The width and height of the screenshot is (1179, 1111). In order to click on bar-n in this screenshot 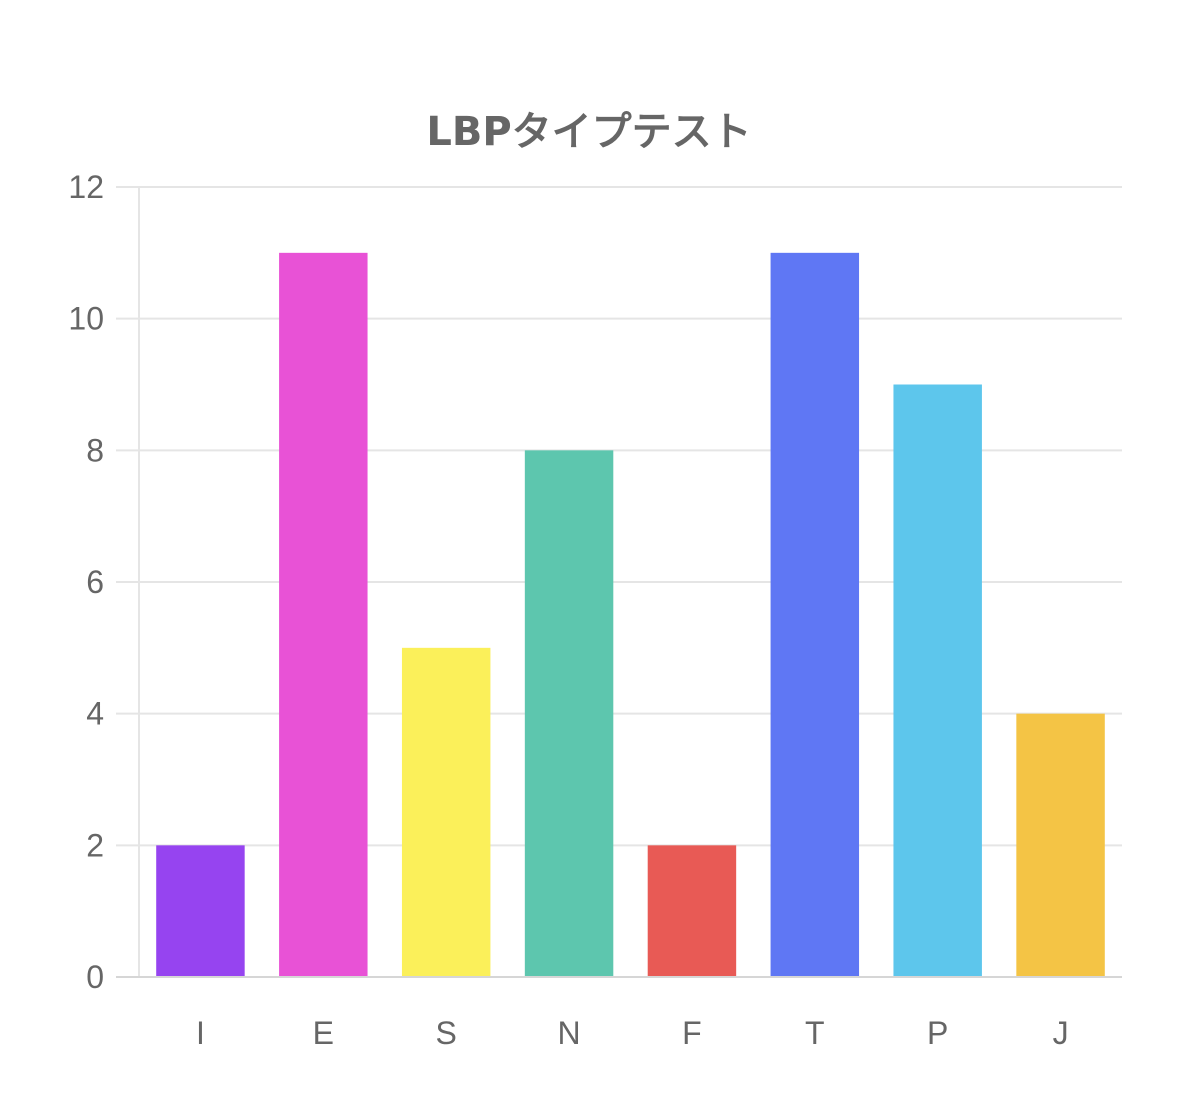, I will do `click(569, 713)`.